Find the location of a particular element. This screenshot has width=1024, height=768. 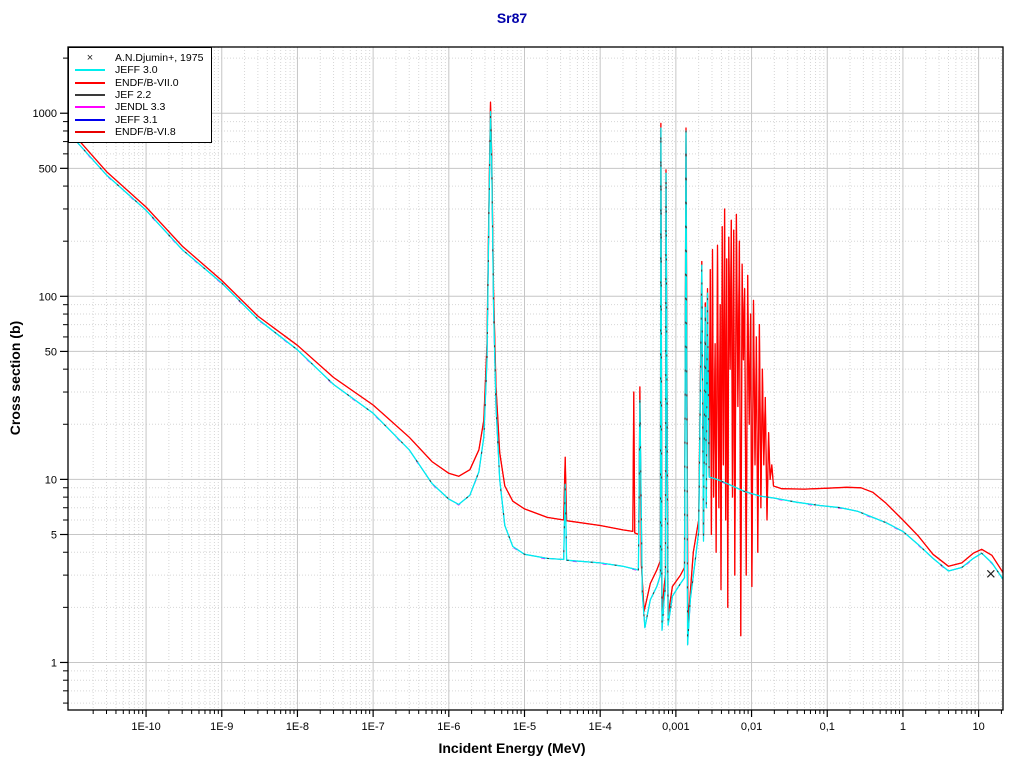

x-tick-label: 1E-4 is located at coordinates (600, 727).